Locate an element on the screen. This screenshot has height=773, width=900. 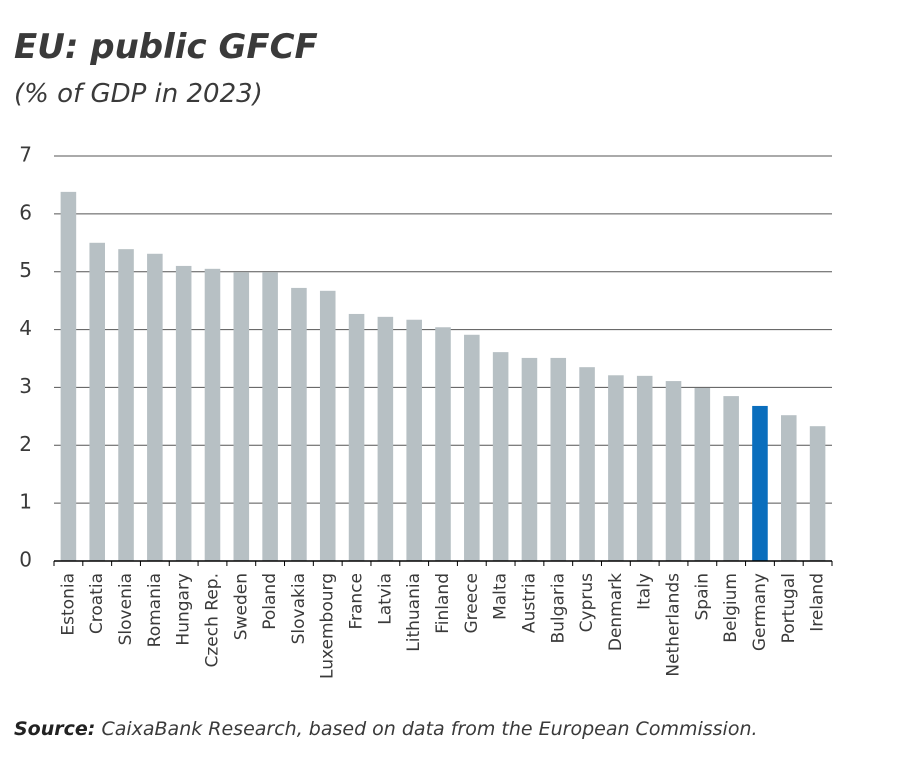
x-tick-label: Greece is located at coordinates (472, 603).